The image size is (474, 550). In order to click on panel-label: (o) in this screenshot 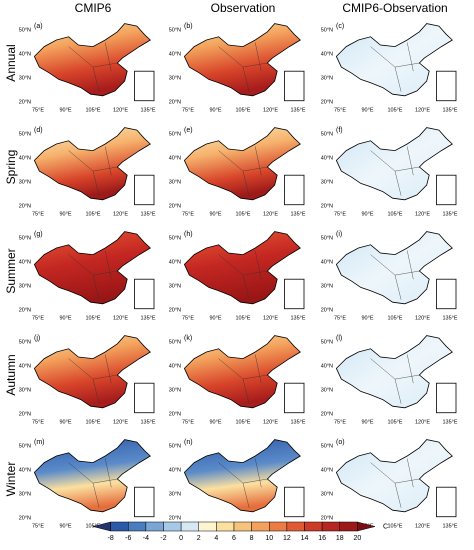, I will do `click(340, 442)`.